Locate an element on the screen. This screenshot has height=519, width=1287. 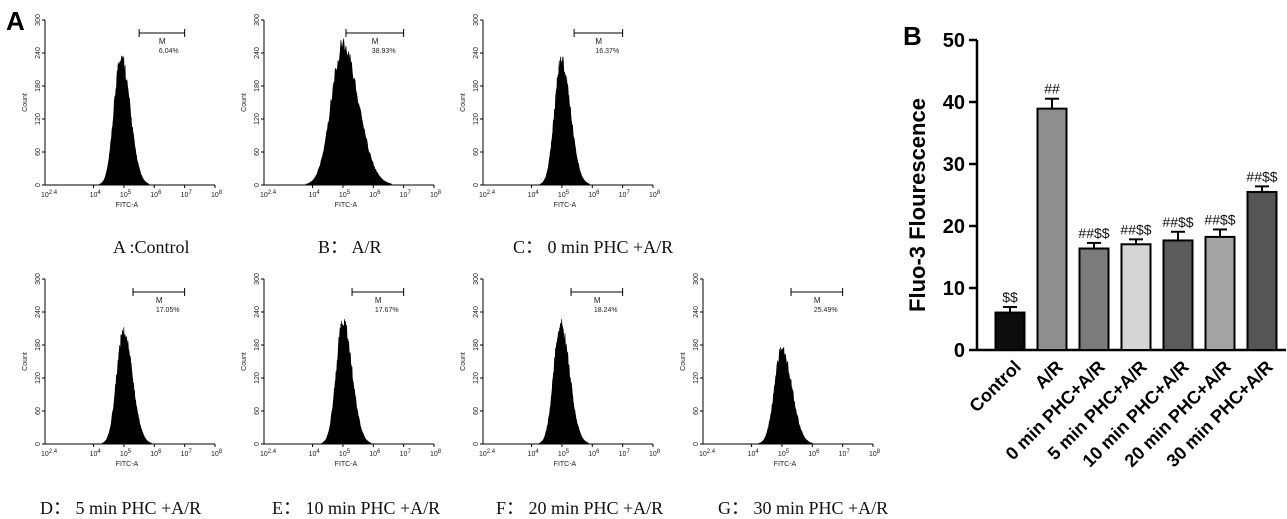
panel-a-label: A is located at coordinates (15, 21).